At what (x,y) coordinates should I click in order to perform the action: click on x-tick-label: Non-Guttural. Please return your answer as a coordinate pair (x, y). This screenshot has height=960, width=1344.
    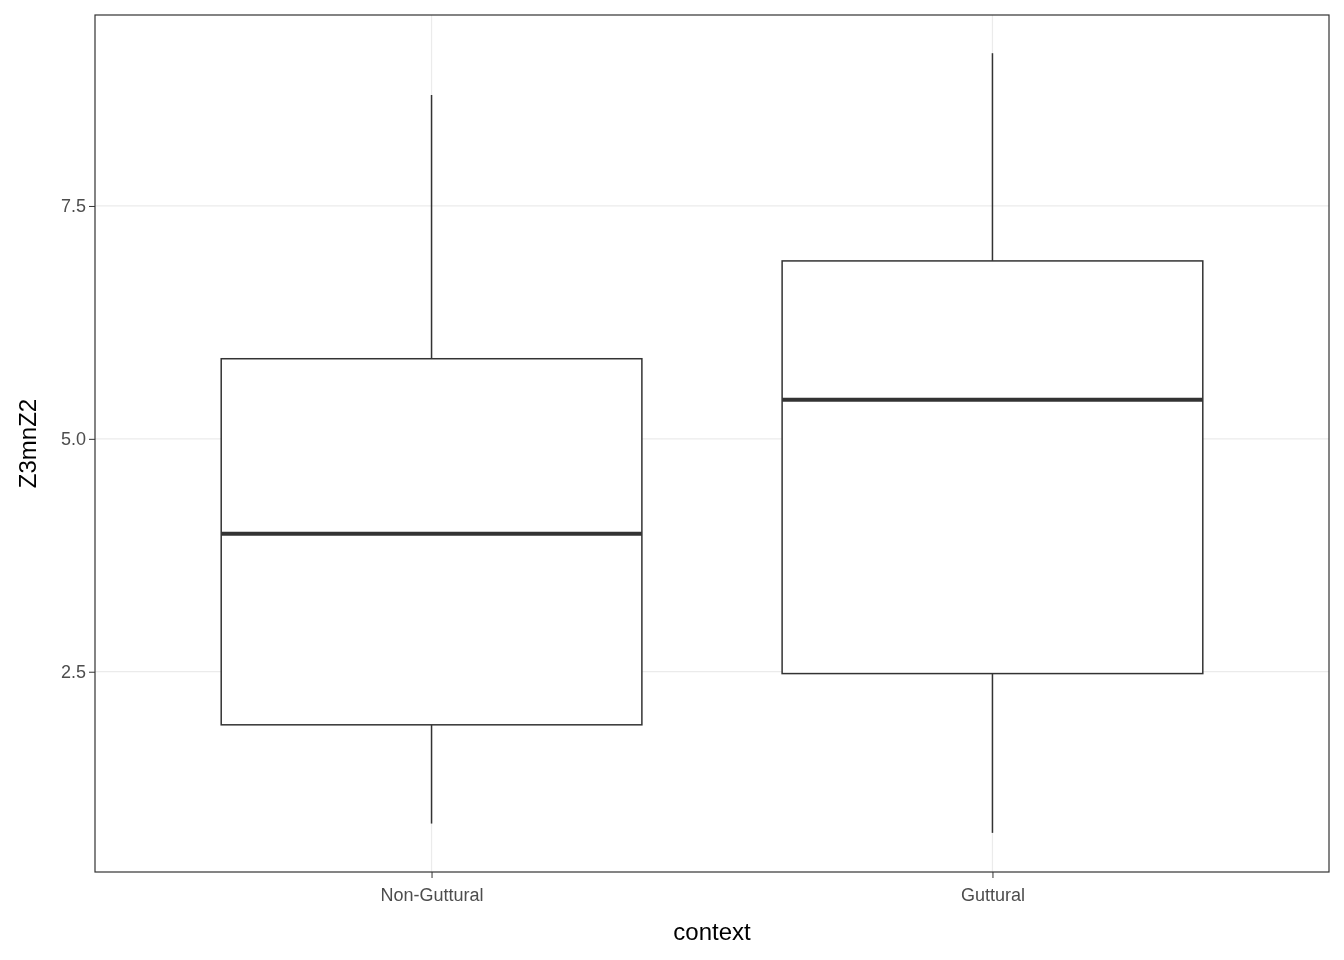
    Looking at the image, I should click on (432, 894).